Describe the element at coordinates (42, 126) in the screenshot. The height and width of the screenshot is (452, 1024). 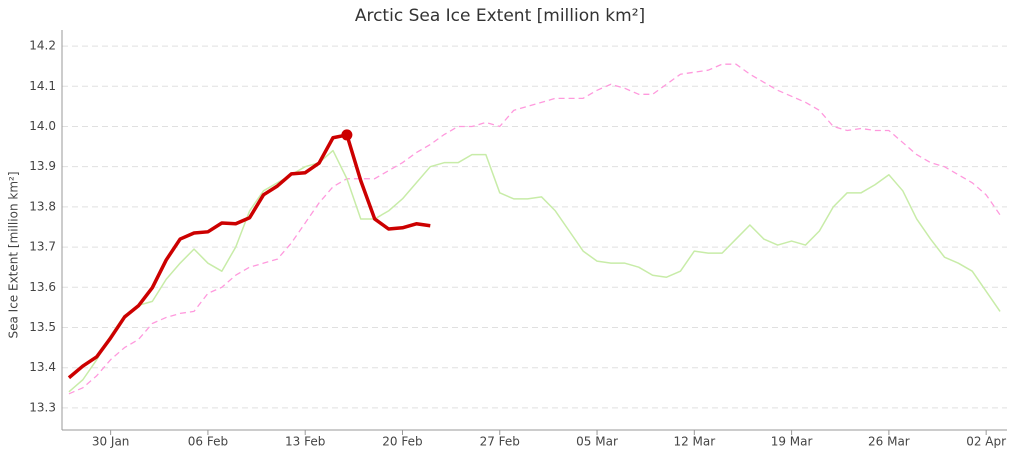
I see `y-tick-label: 14.0` at that location.